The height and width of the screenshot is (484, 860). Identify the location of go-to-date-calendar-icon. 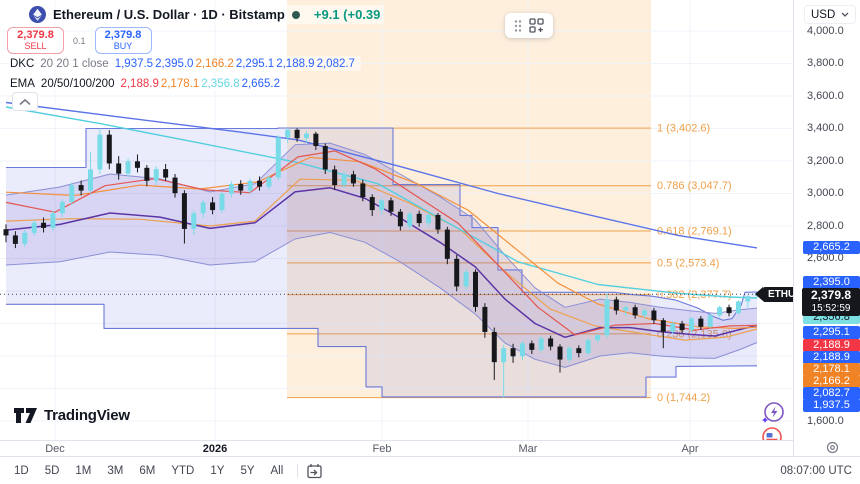
(314, 471).